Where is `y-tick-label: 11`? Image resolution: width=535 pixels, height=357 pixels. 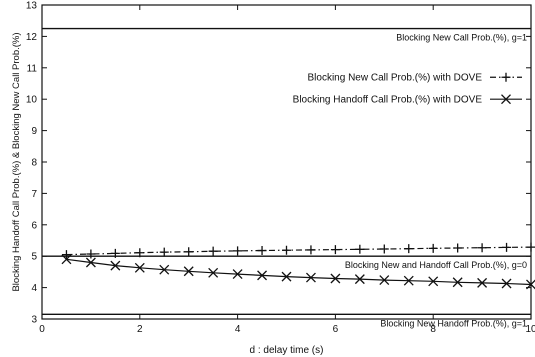 y-tick-label: 11 is located at coordinates (32, 68).